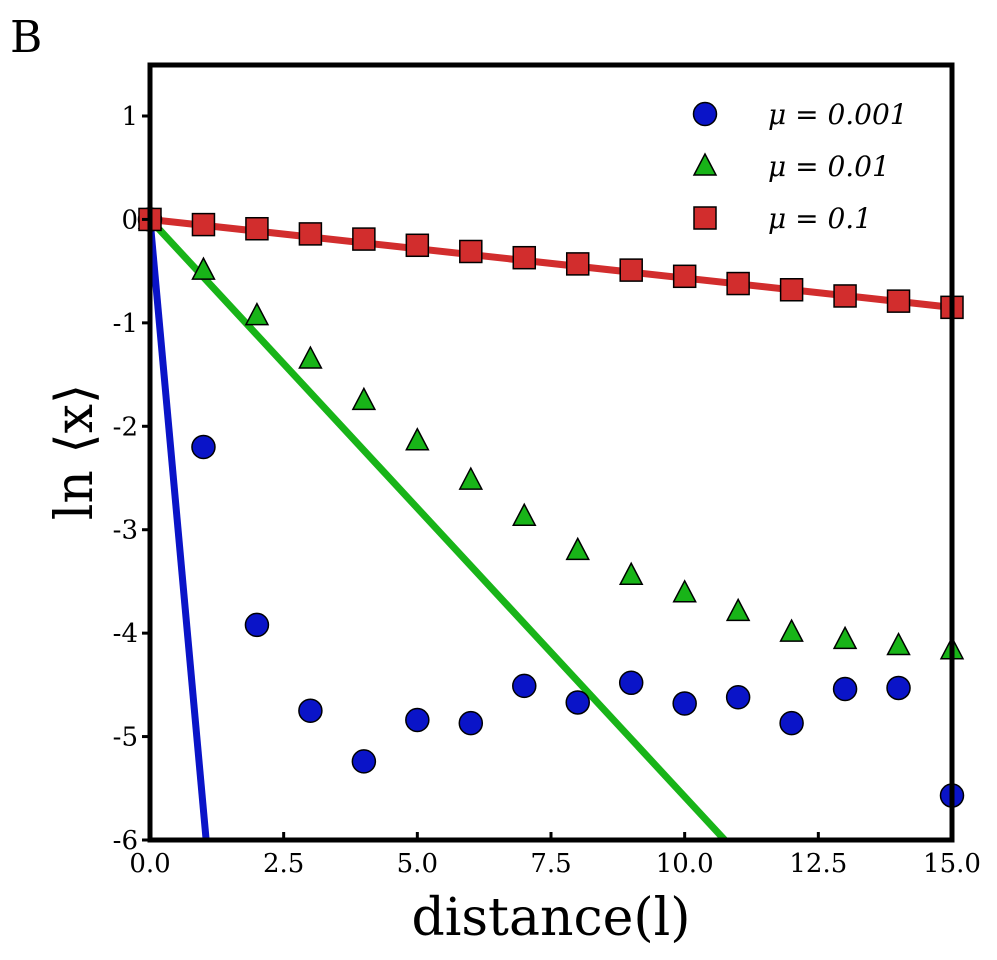  I want to click on legend-marker-square, so click(705, 218).